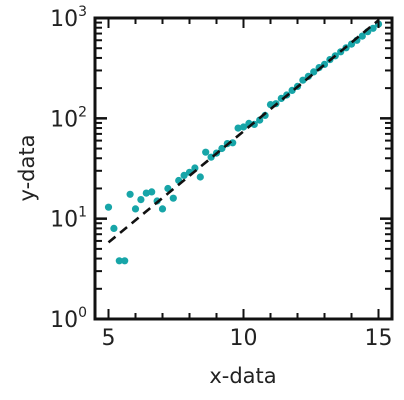 The image size is (404, 400). Describe the element at coordinates (68, 18) in the screenshot. I see `y-tick-label: 10³` at that location.